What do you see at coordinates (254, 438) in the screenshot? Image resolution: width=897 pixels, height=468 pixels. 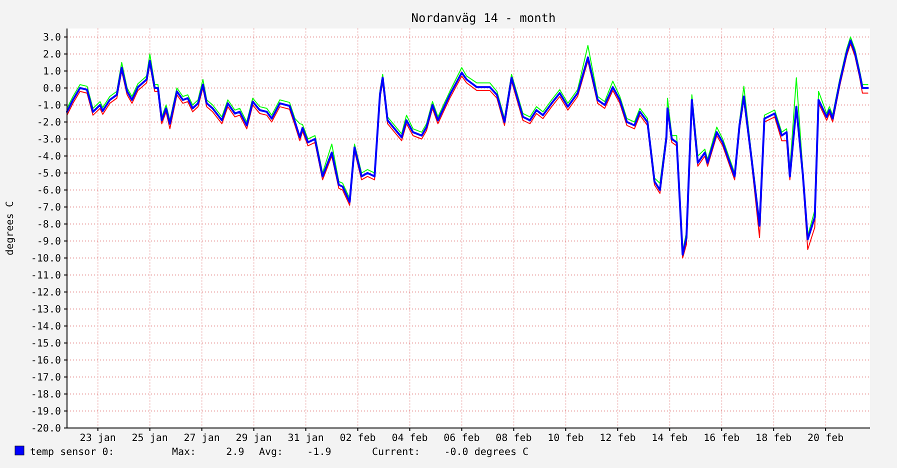 I see `x-tick-label: 29 jan` at bounding box center [254, 438].